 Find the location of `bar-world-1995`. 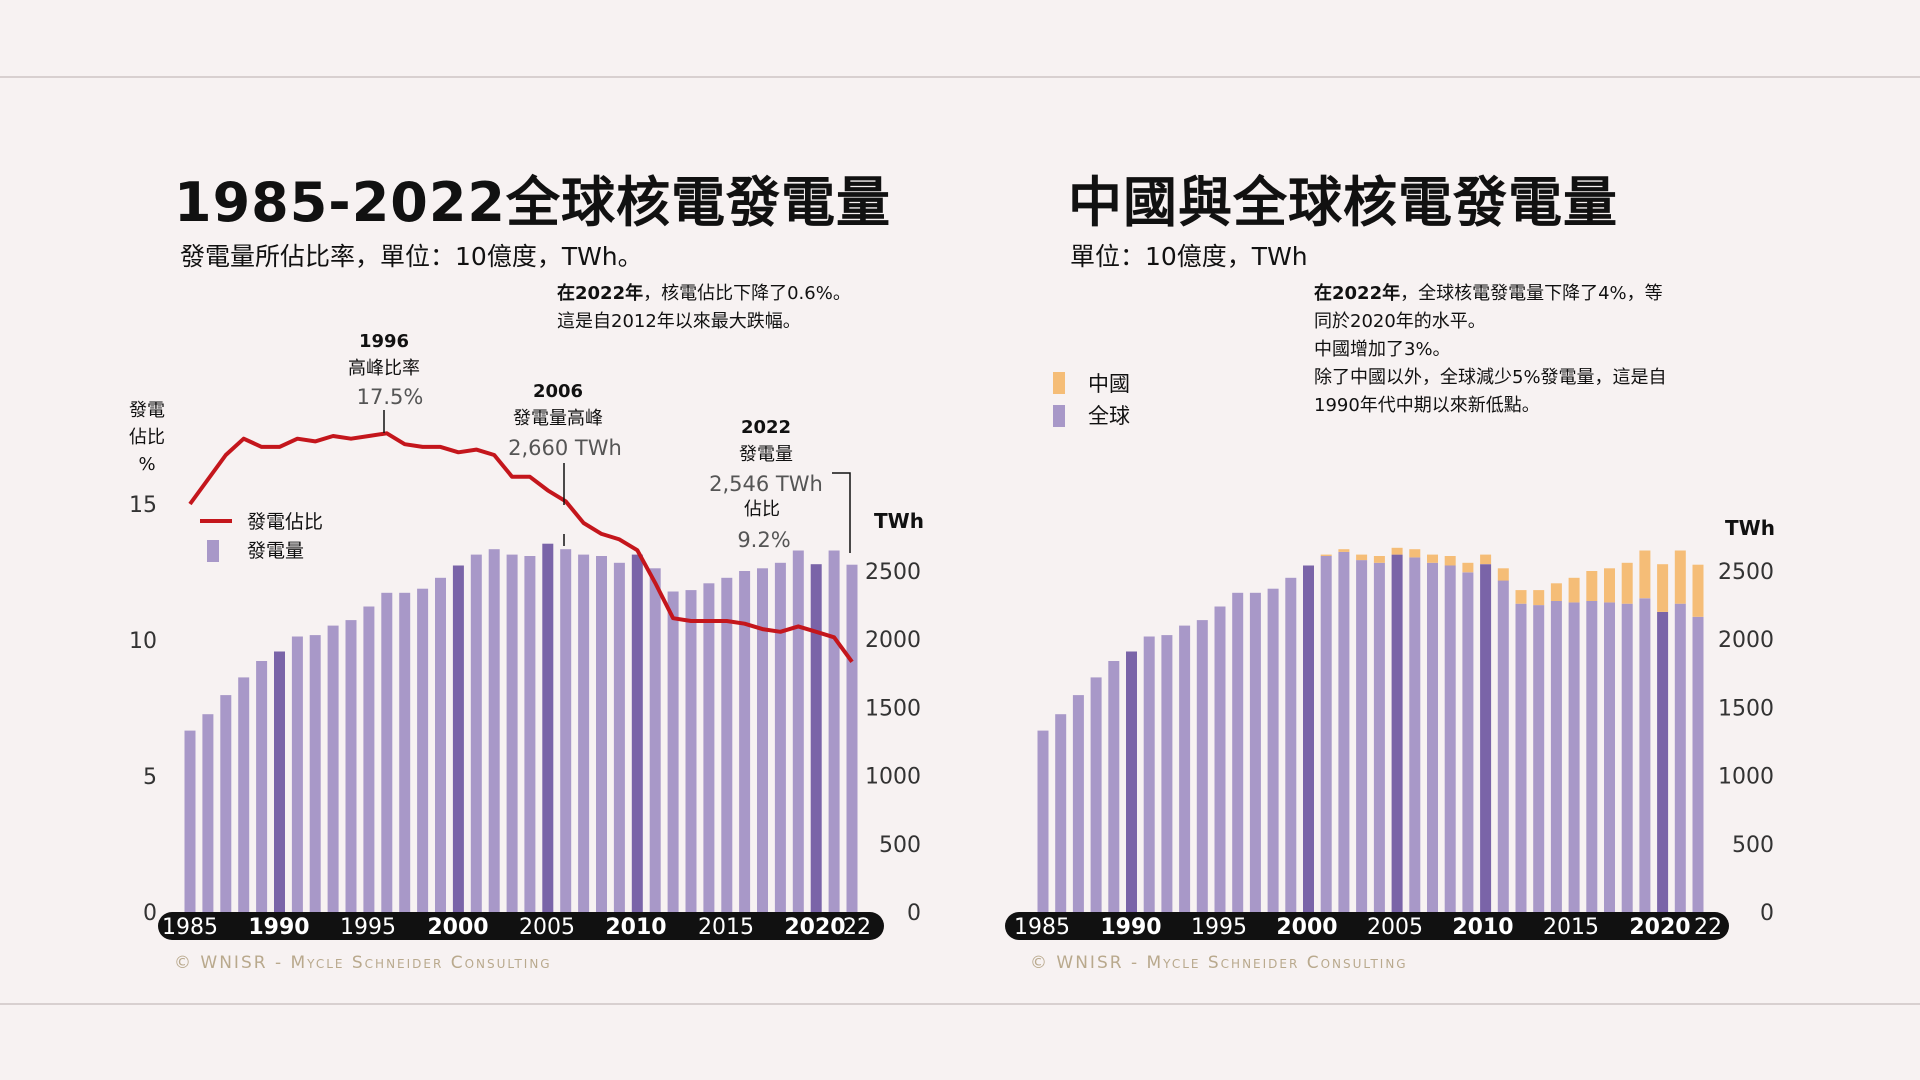

bar-world-1995 is located at coordinates (1220, 759).